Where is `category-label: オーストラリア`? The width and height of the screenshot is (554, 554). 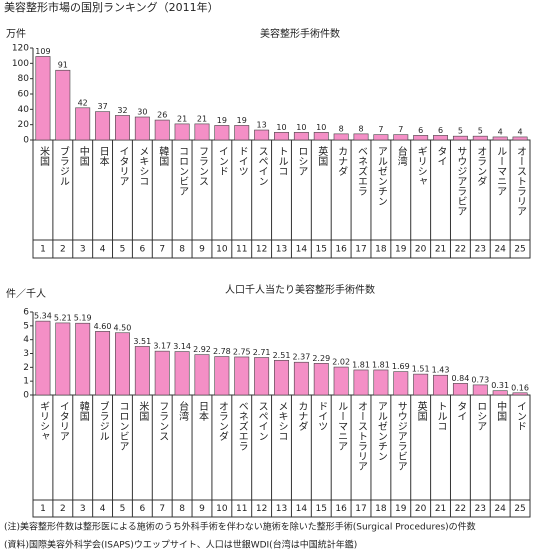
category-label: オーストラリア is located at coordinates (361, 436).